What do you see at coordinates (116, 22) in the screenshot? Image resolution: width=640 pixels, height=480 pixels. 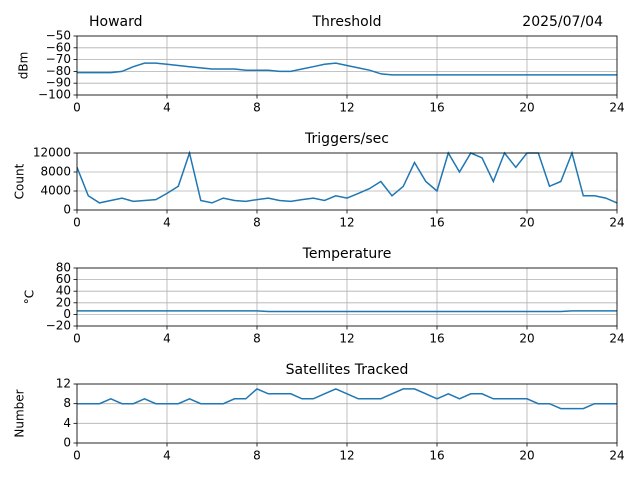 I see `title-left: Howard` at bounding box center [116, 22].